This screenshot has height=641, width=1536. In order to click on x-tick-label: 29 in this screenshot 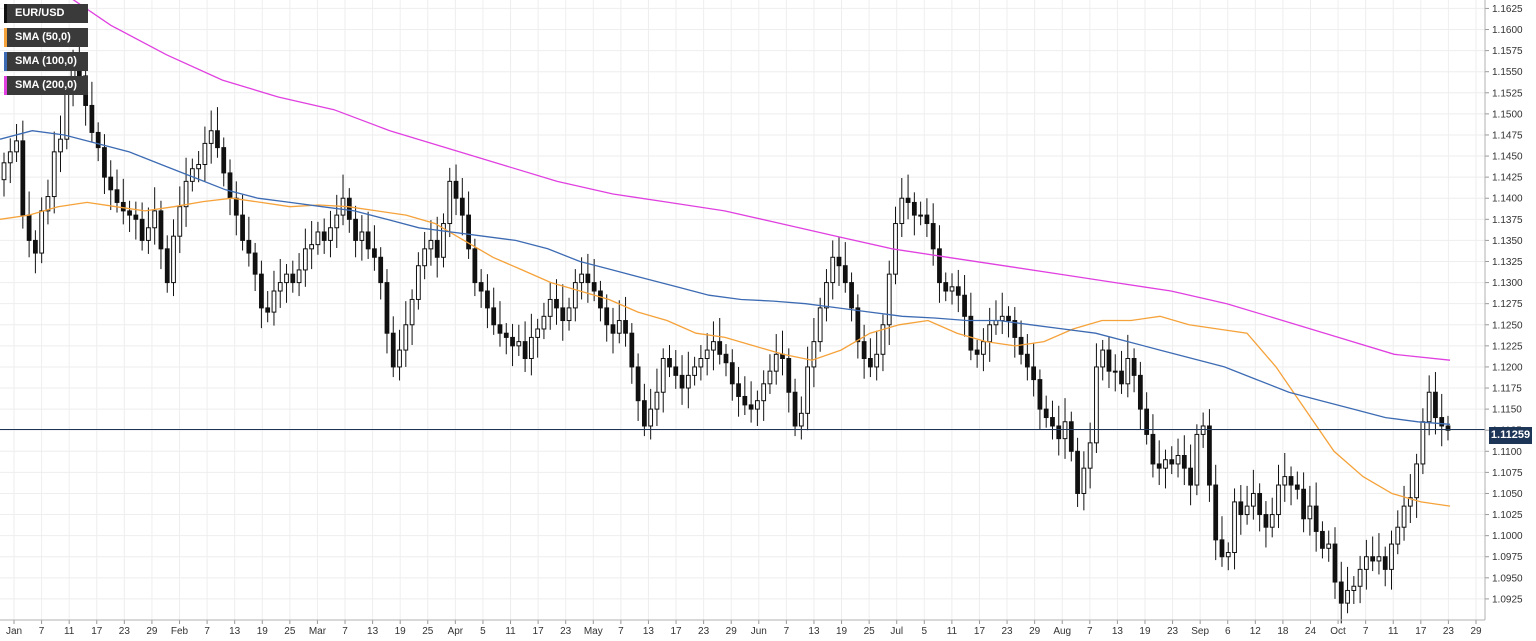, I will do `click(1476, 631)`.